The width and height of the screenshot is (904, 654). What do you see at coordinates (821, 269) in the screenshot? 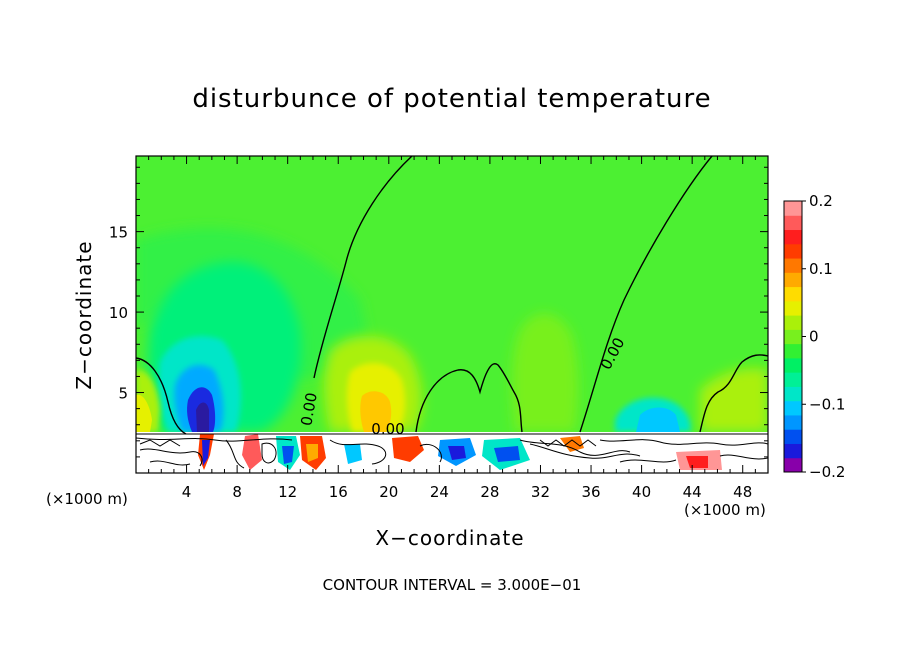
I see `colorbar-tick-label: 0.1` at bounding box center [821, 269].